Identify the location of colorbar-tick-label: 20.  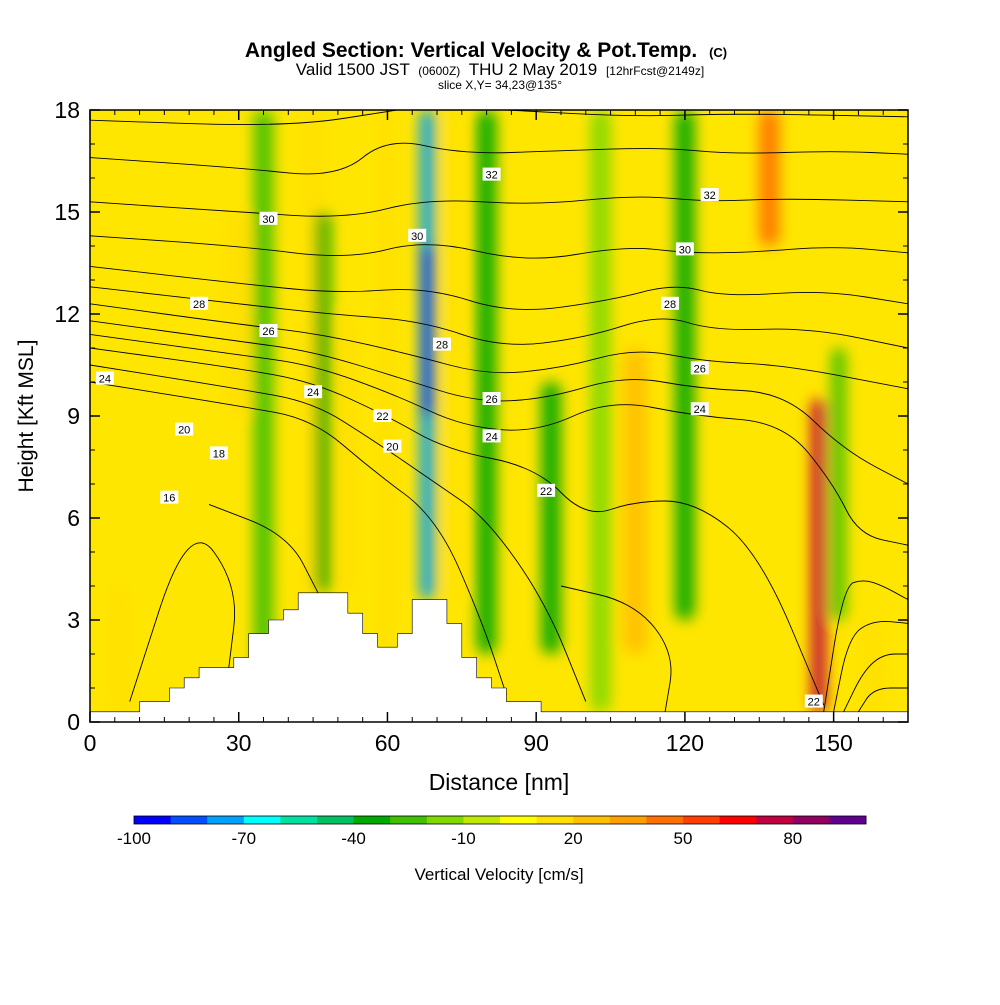
(573, 838).